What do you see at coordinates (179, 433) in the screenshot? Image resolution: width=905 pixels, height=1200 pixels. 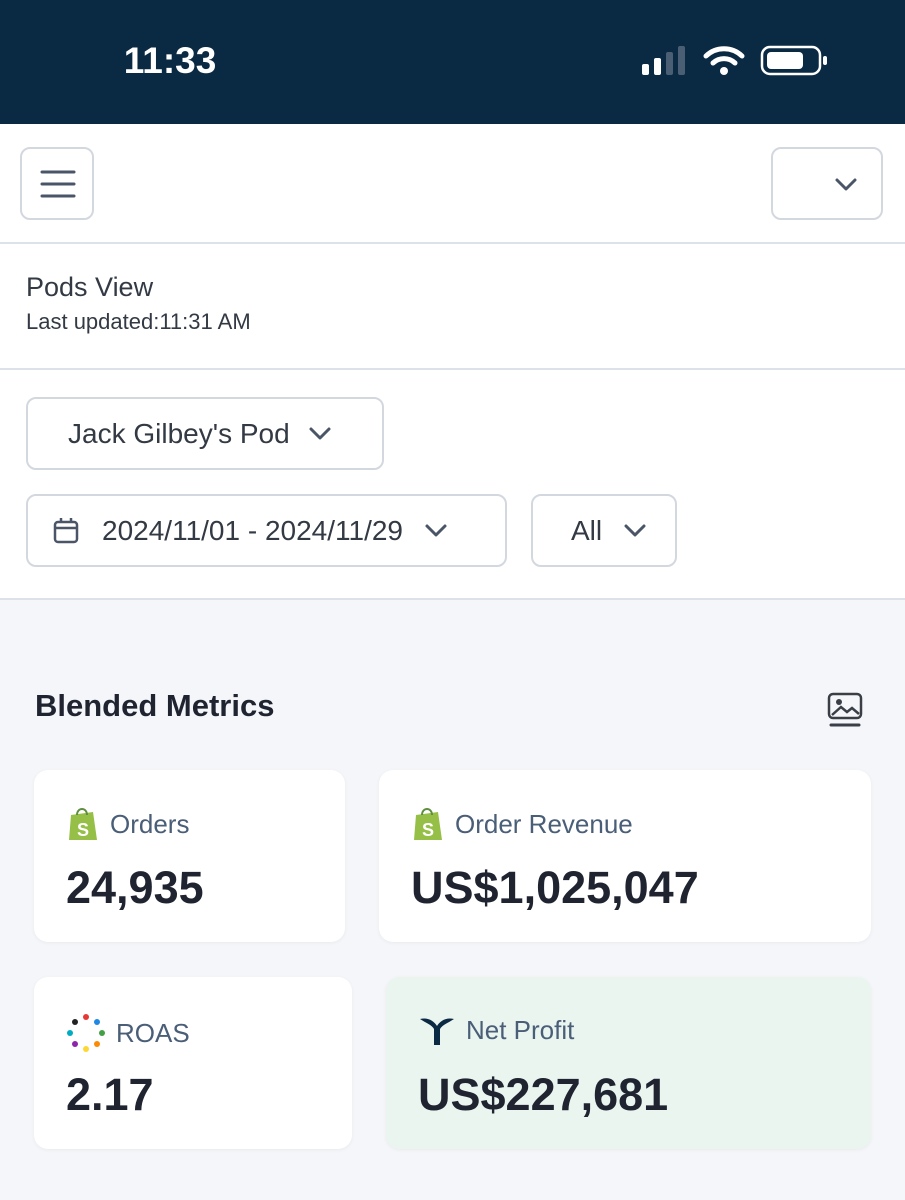 I see `pod-name: Jack Gilbey's Pod` at bounding box center [179, 433].